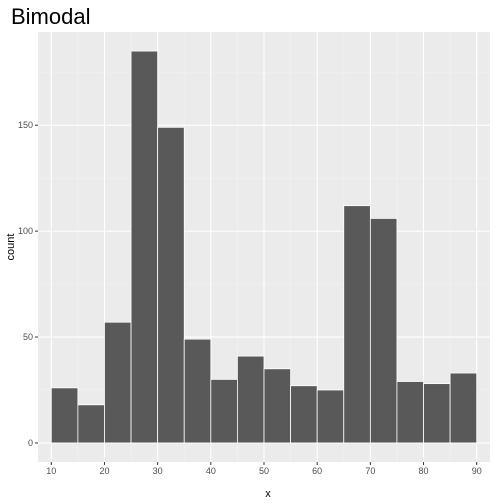 Image resolution: width=504 pixels, height=504 pixels. I want to click on x-tick-label: 80, so click(424, 471).